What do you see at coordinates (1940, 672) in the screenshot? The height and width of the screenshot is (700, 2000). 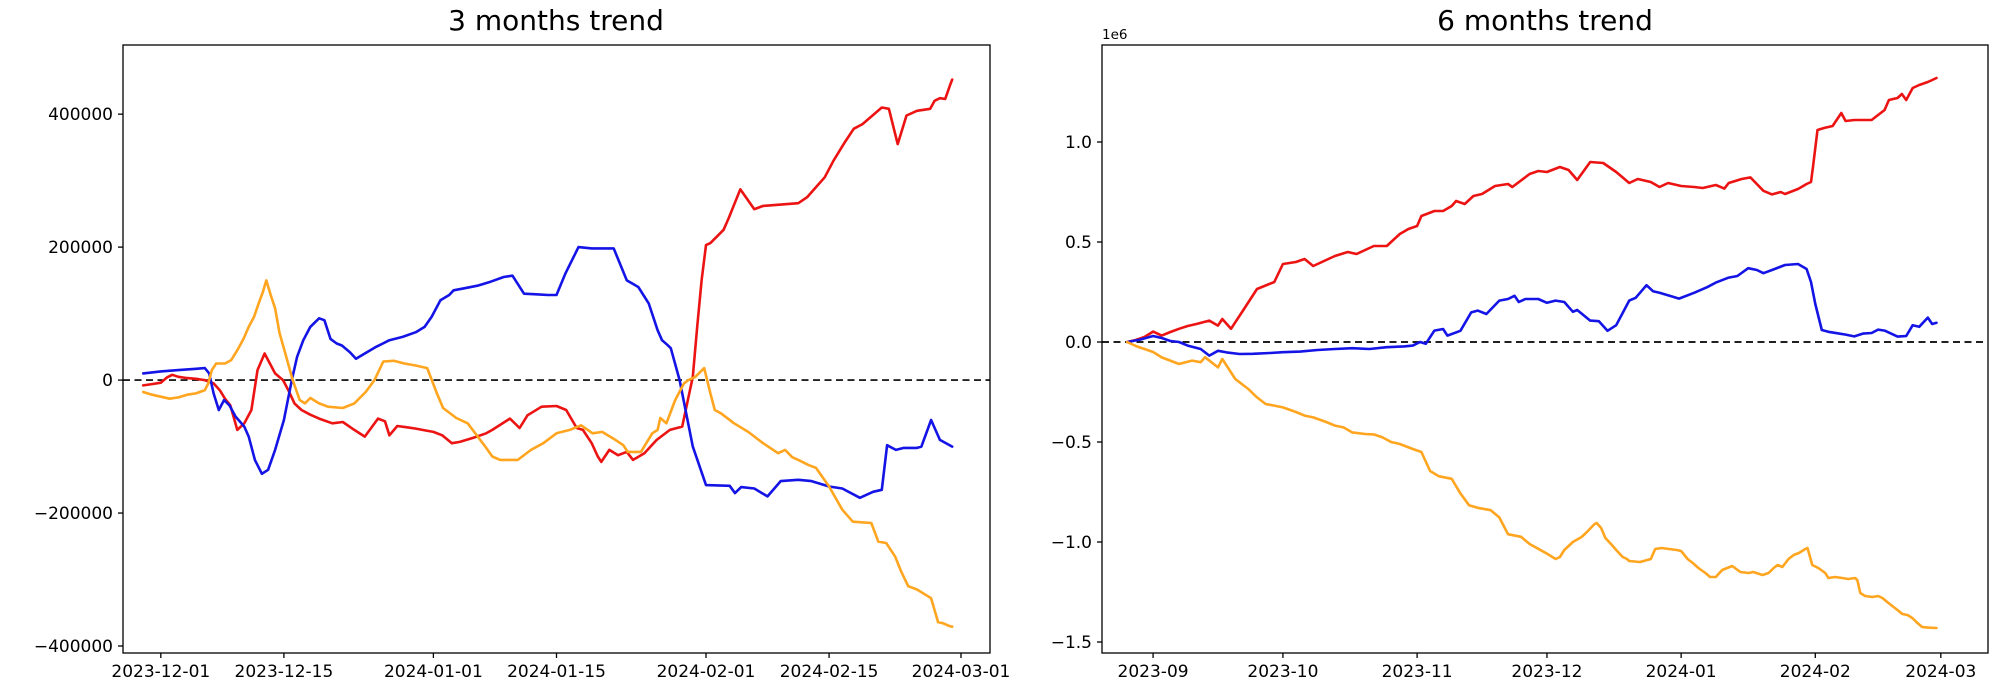 I see `x-tick-label: 2024-03` at bounding box center [1940, 672].